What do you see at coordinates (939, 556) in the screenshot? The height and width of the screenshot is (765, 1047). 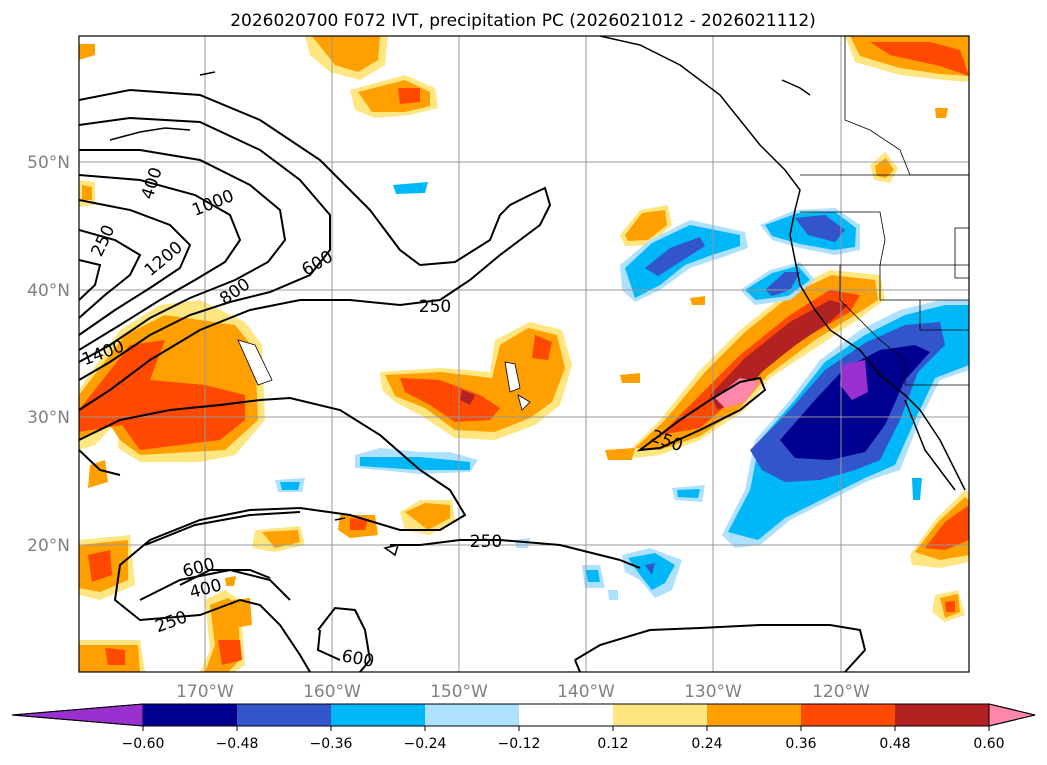 I see `precip-positive-southeast` at bounding box center [939, 556].